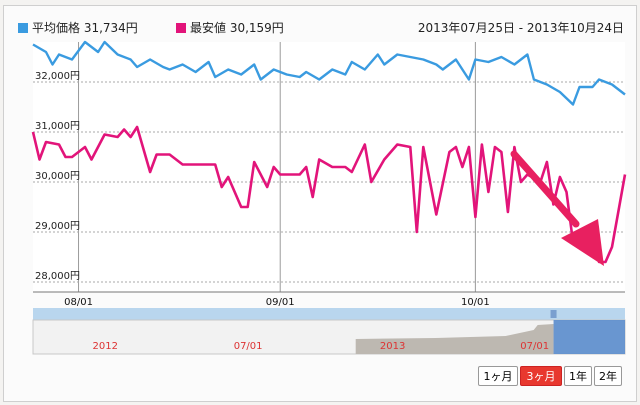  What do you see at coordinates (85, 28) in the screenshot?
I see `legend-average-label: 平均価格 31,734円` at bounding box center [85, 28].